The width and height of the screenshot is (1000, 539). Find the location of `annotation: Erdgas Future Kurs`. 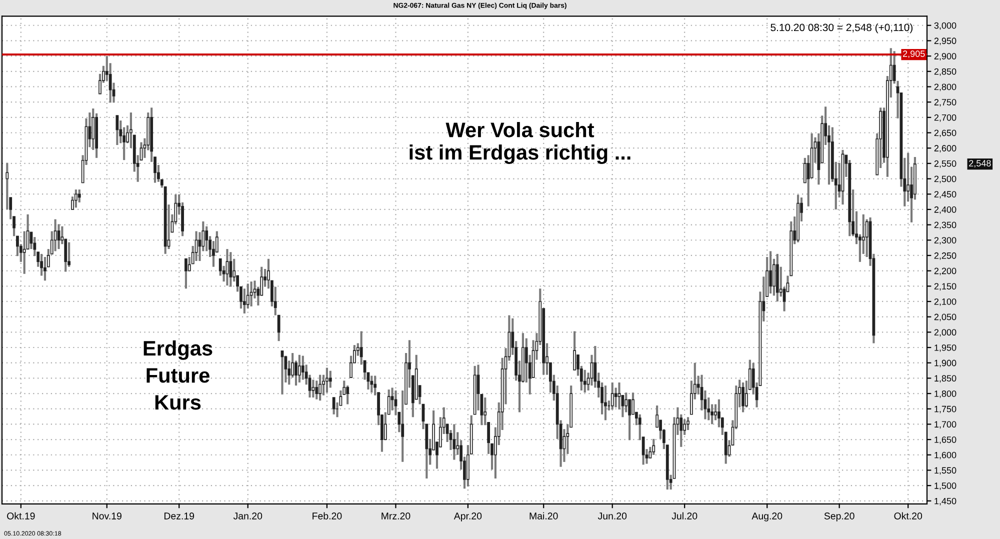

annotation: Erdgas Future Kurs is located at coordinates (178, 375).